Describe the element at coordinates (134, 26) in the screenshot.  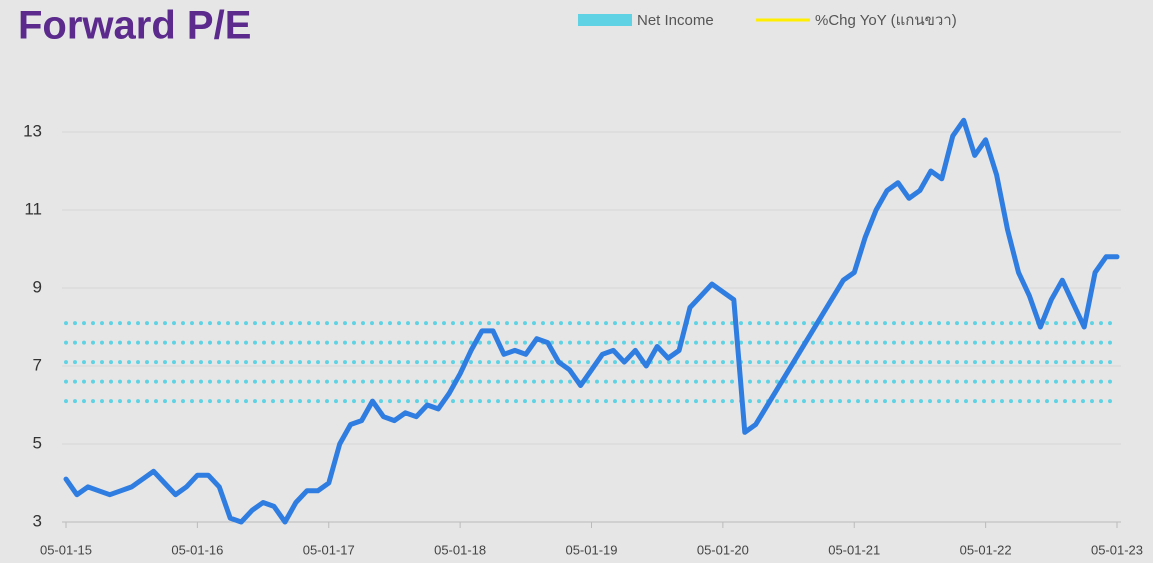
I see `chart-title: Forward P/E` at that location.